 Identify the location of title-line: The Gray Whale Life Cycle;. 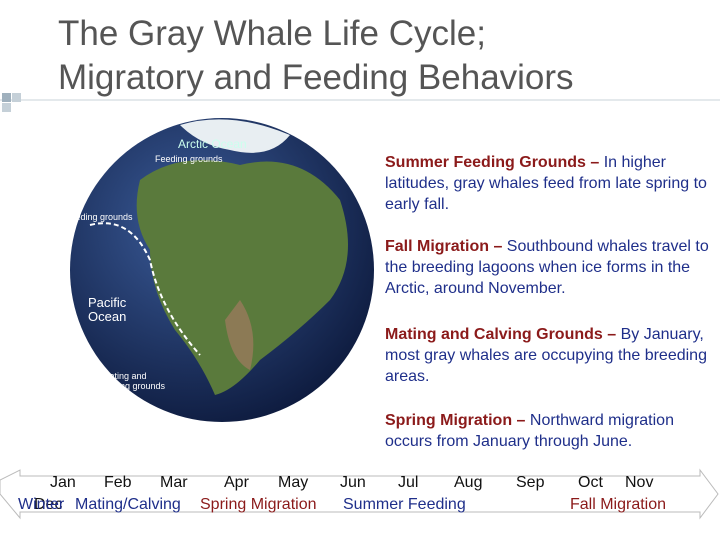
(272, 33).